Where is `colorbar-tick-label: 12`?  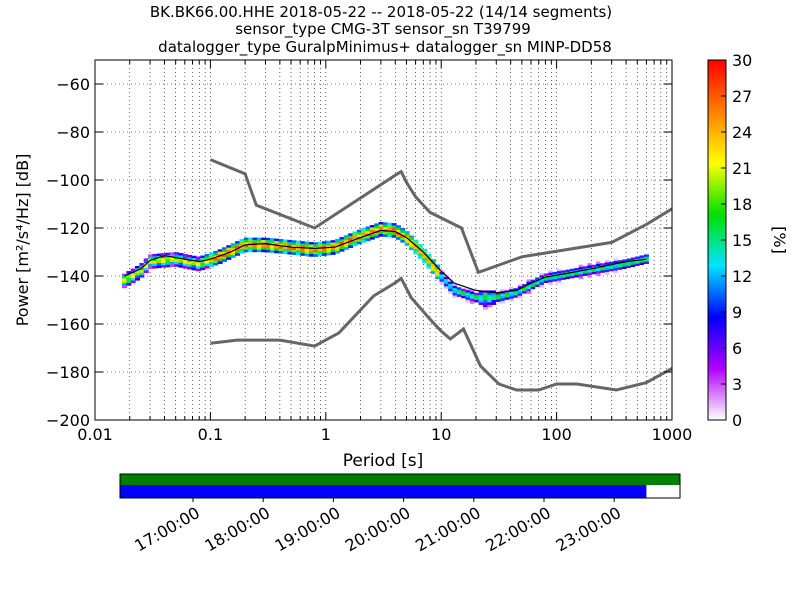 colorbar-tick-label: 12 is located at coordinates (742, 276).